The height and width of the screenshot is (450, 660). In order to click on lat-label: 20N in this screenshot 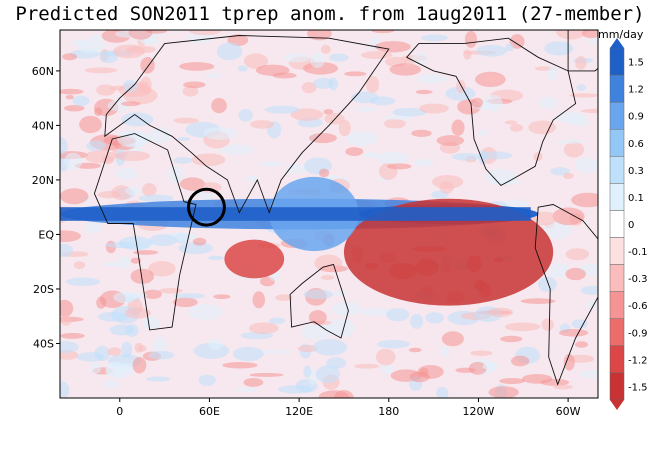, I will do `click(43, 180)`.